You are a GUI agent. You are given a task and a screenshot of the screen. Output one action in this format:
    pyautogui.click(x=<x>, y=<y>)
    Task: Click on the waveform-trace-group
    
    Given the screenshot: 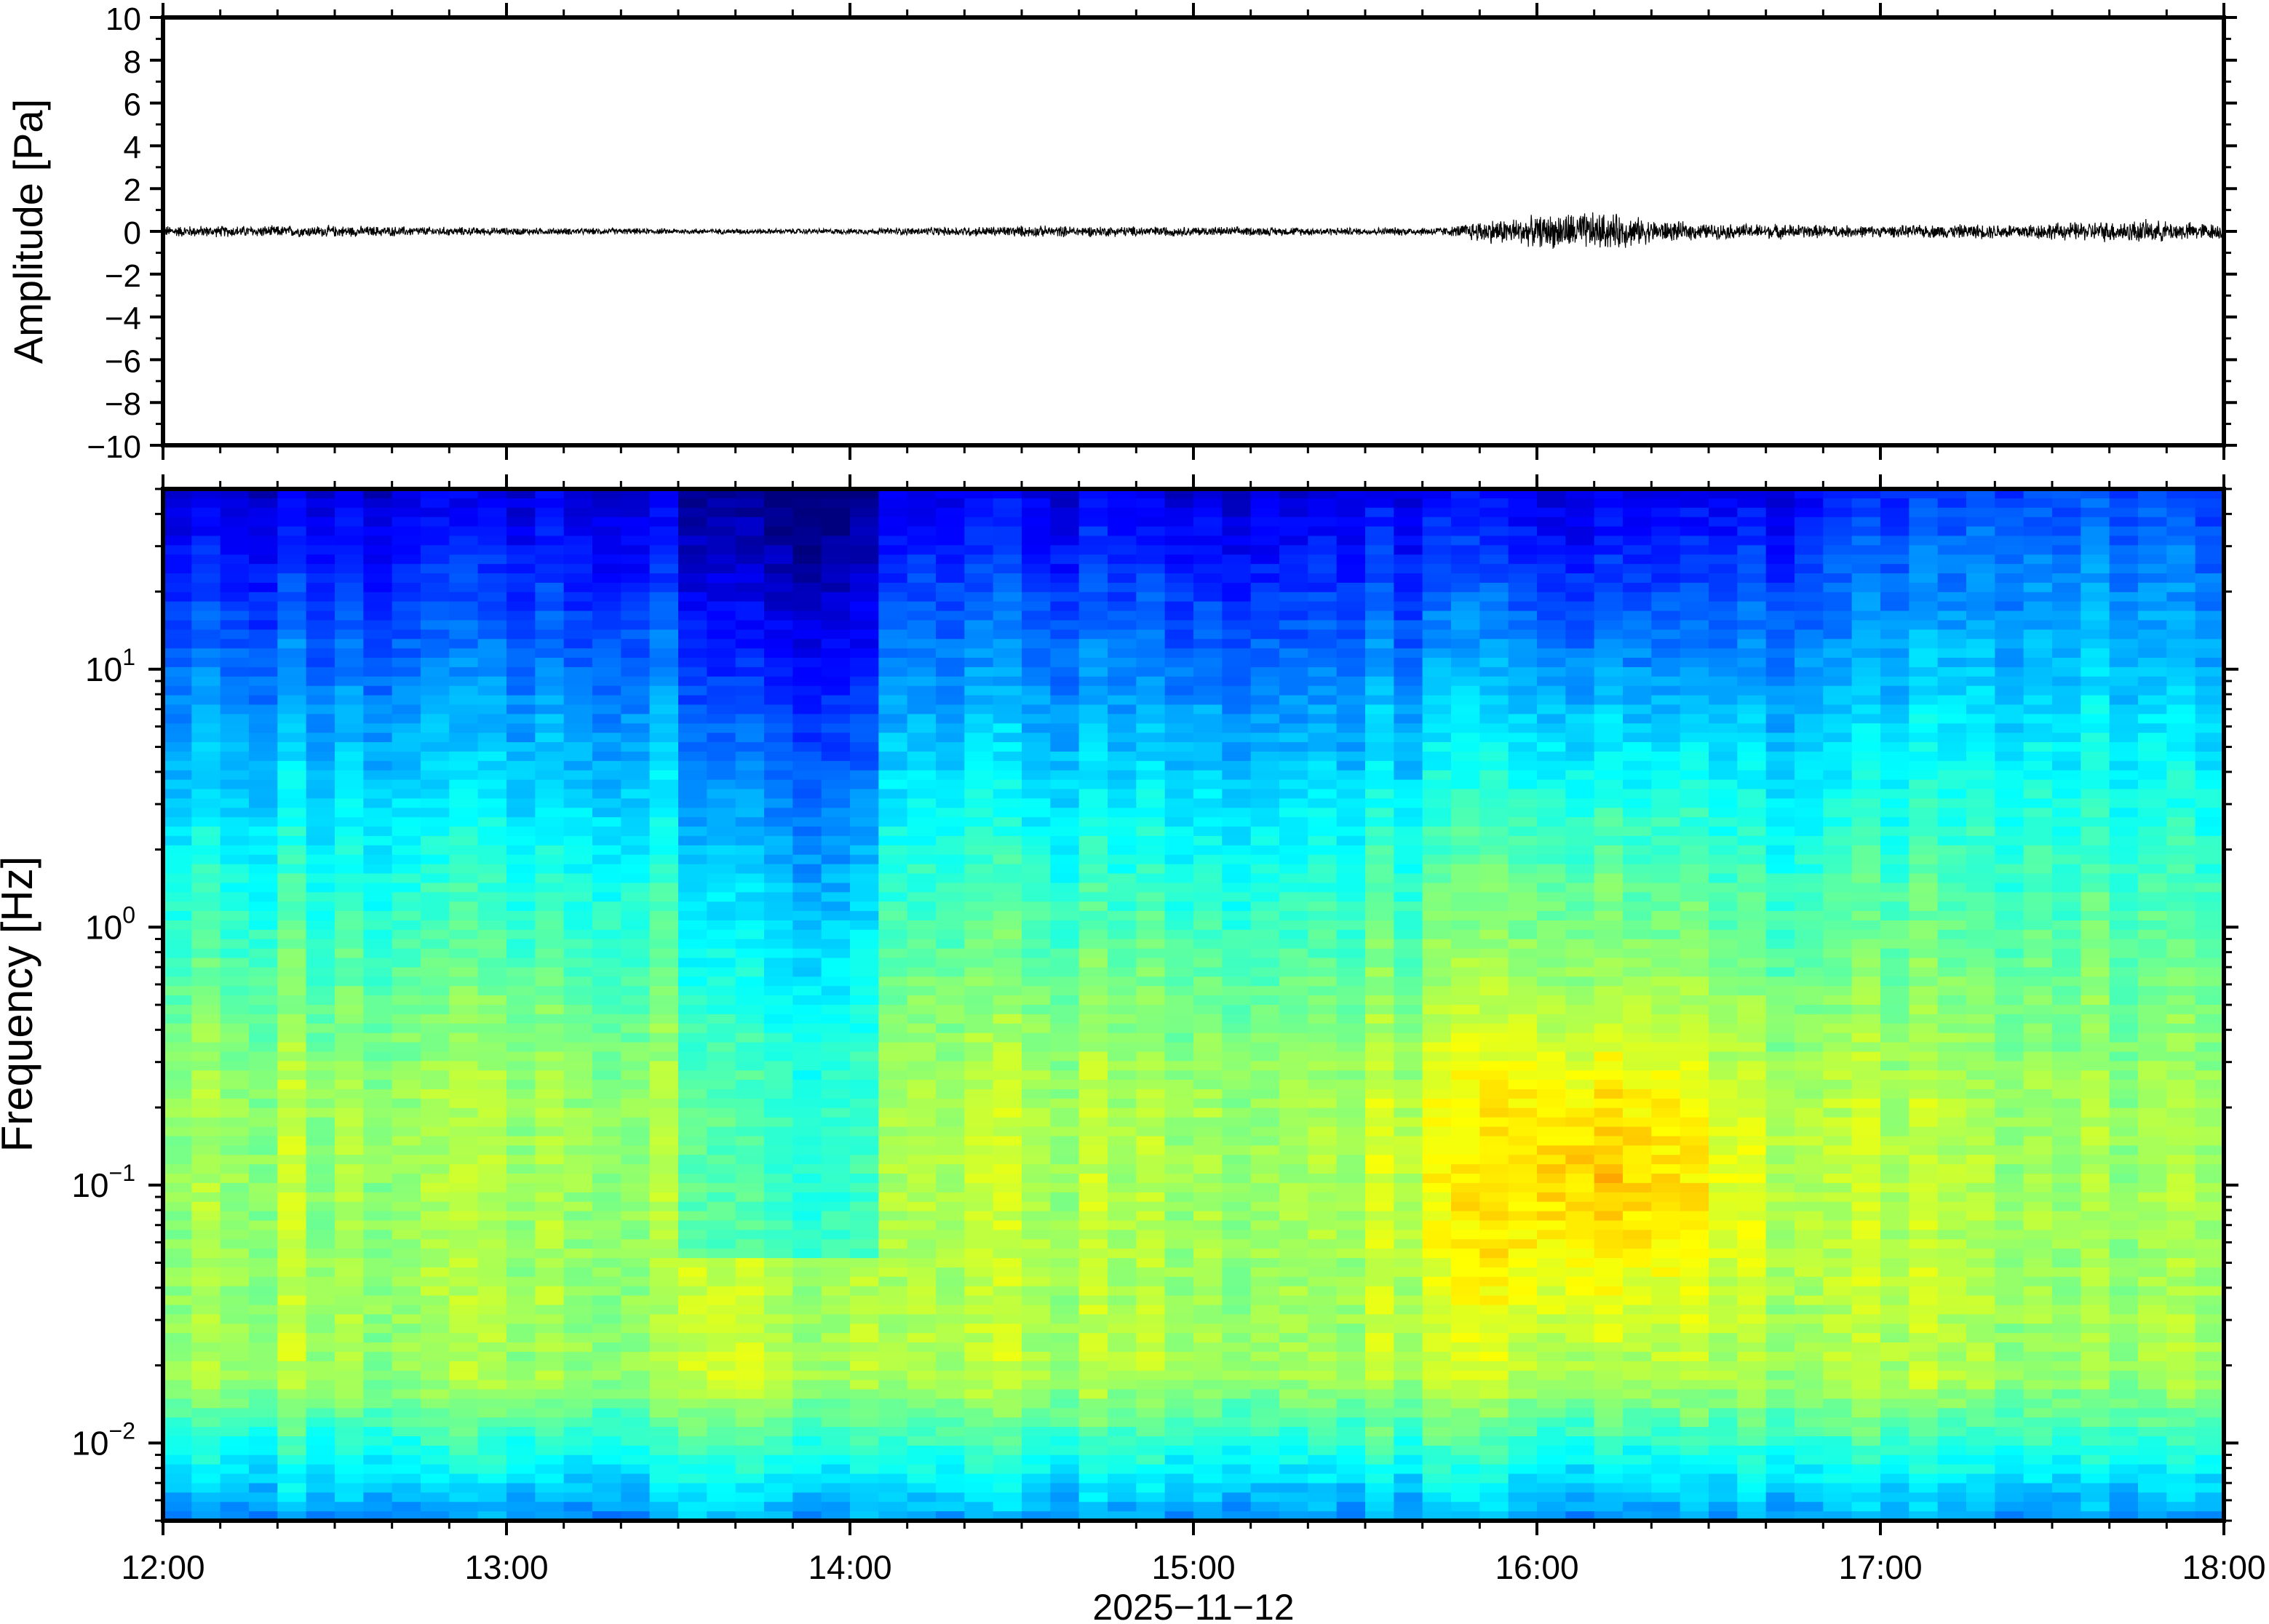 What is the action you would take?
    pyautogui.click(x=1193, y=230)
    